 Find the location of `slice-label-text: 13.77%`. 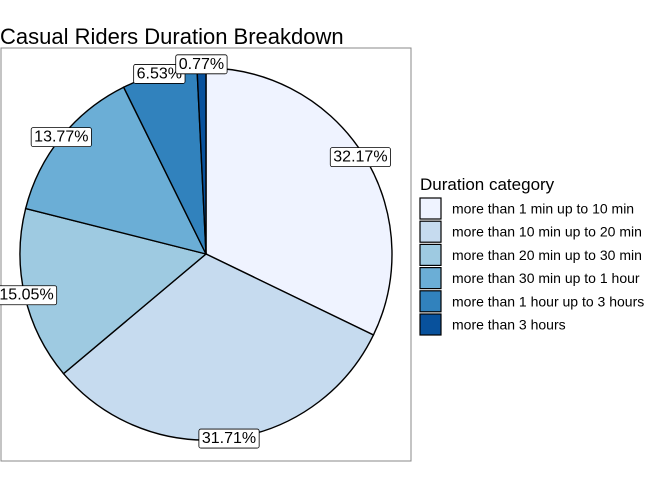

slice-label-text: 13.77% is located at coordinates (61, 137).